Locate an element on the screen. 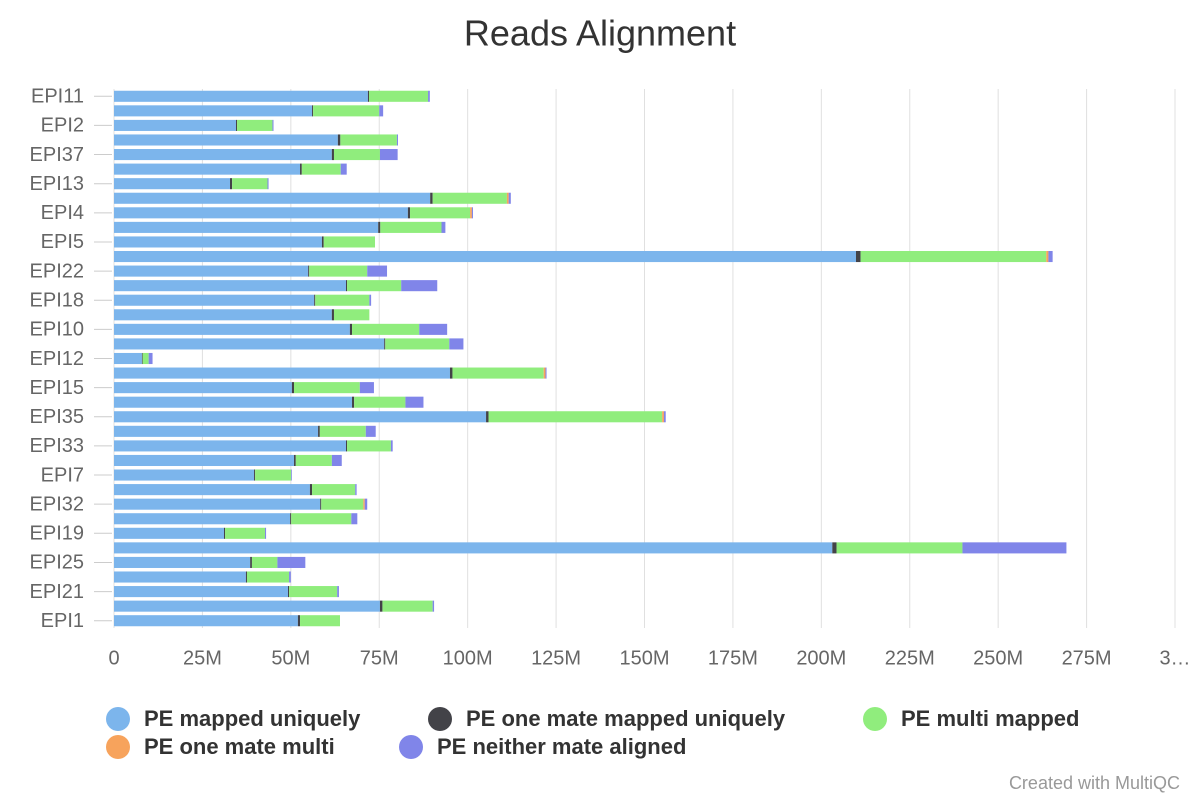 The image size is (1200, 800). y-tick-label: EPI1 is located at coordinates (62, 621).